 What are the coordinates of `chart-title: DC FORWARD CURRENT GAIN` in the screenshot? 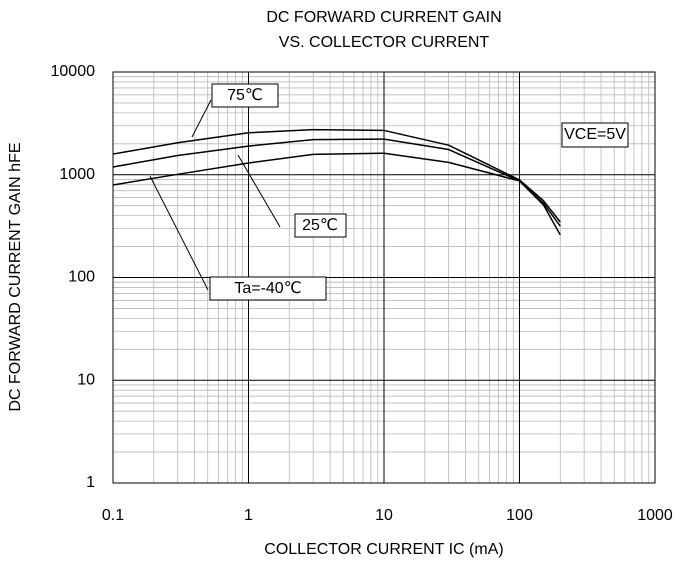 It's located at (383, 17).